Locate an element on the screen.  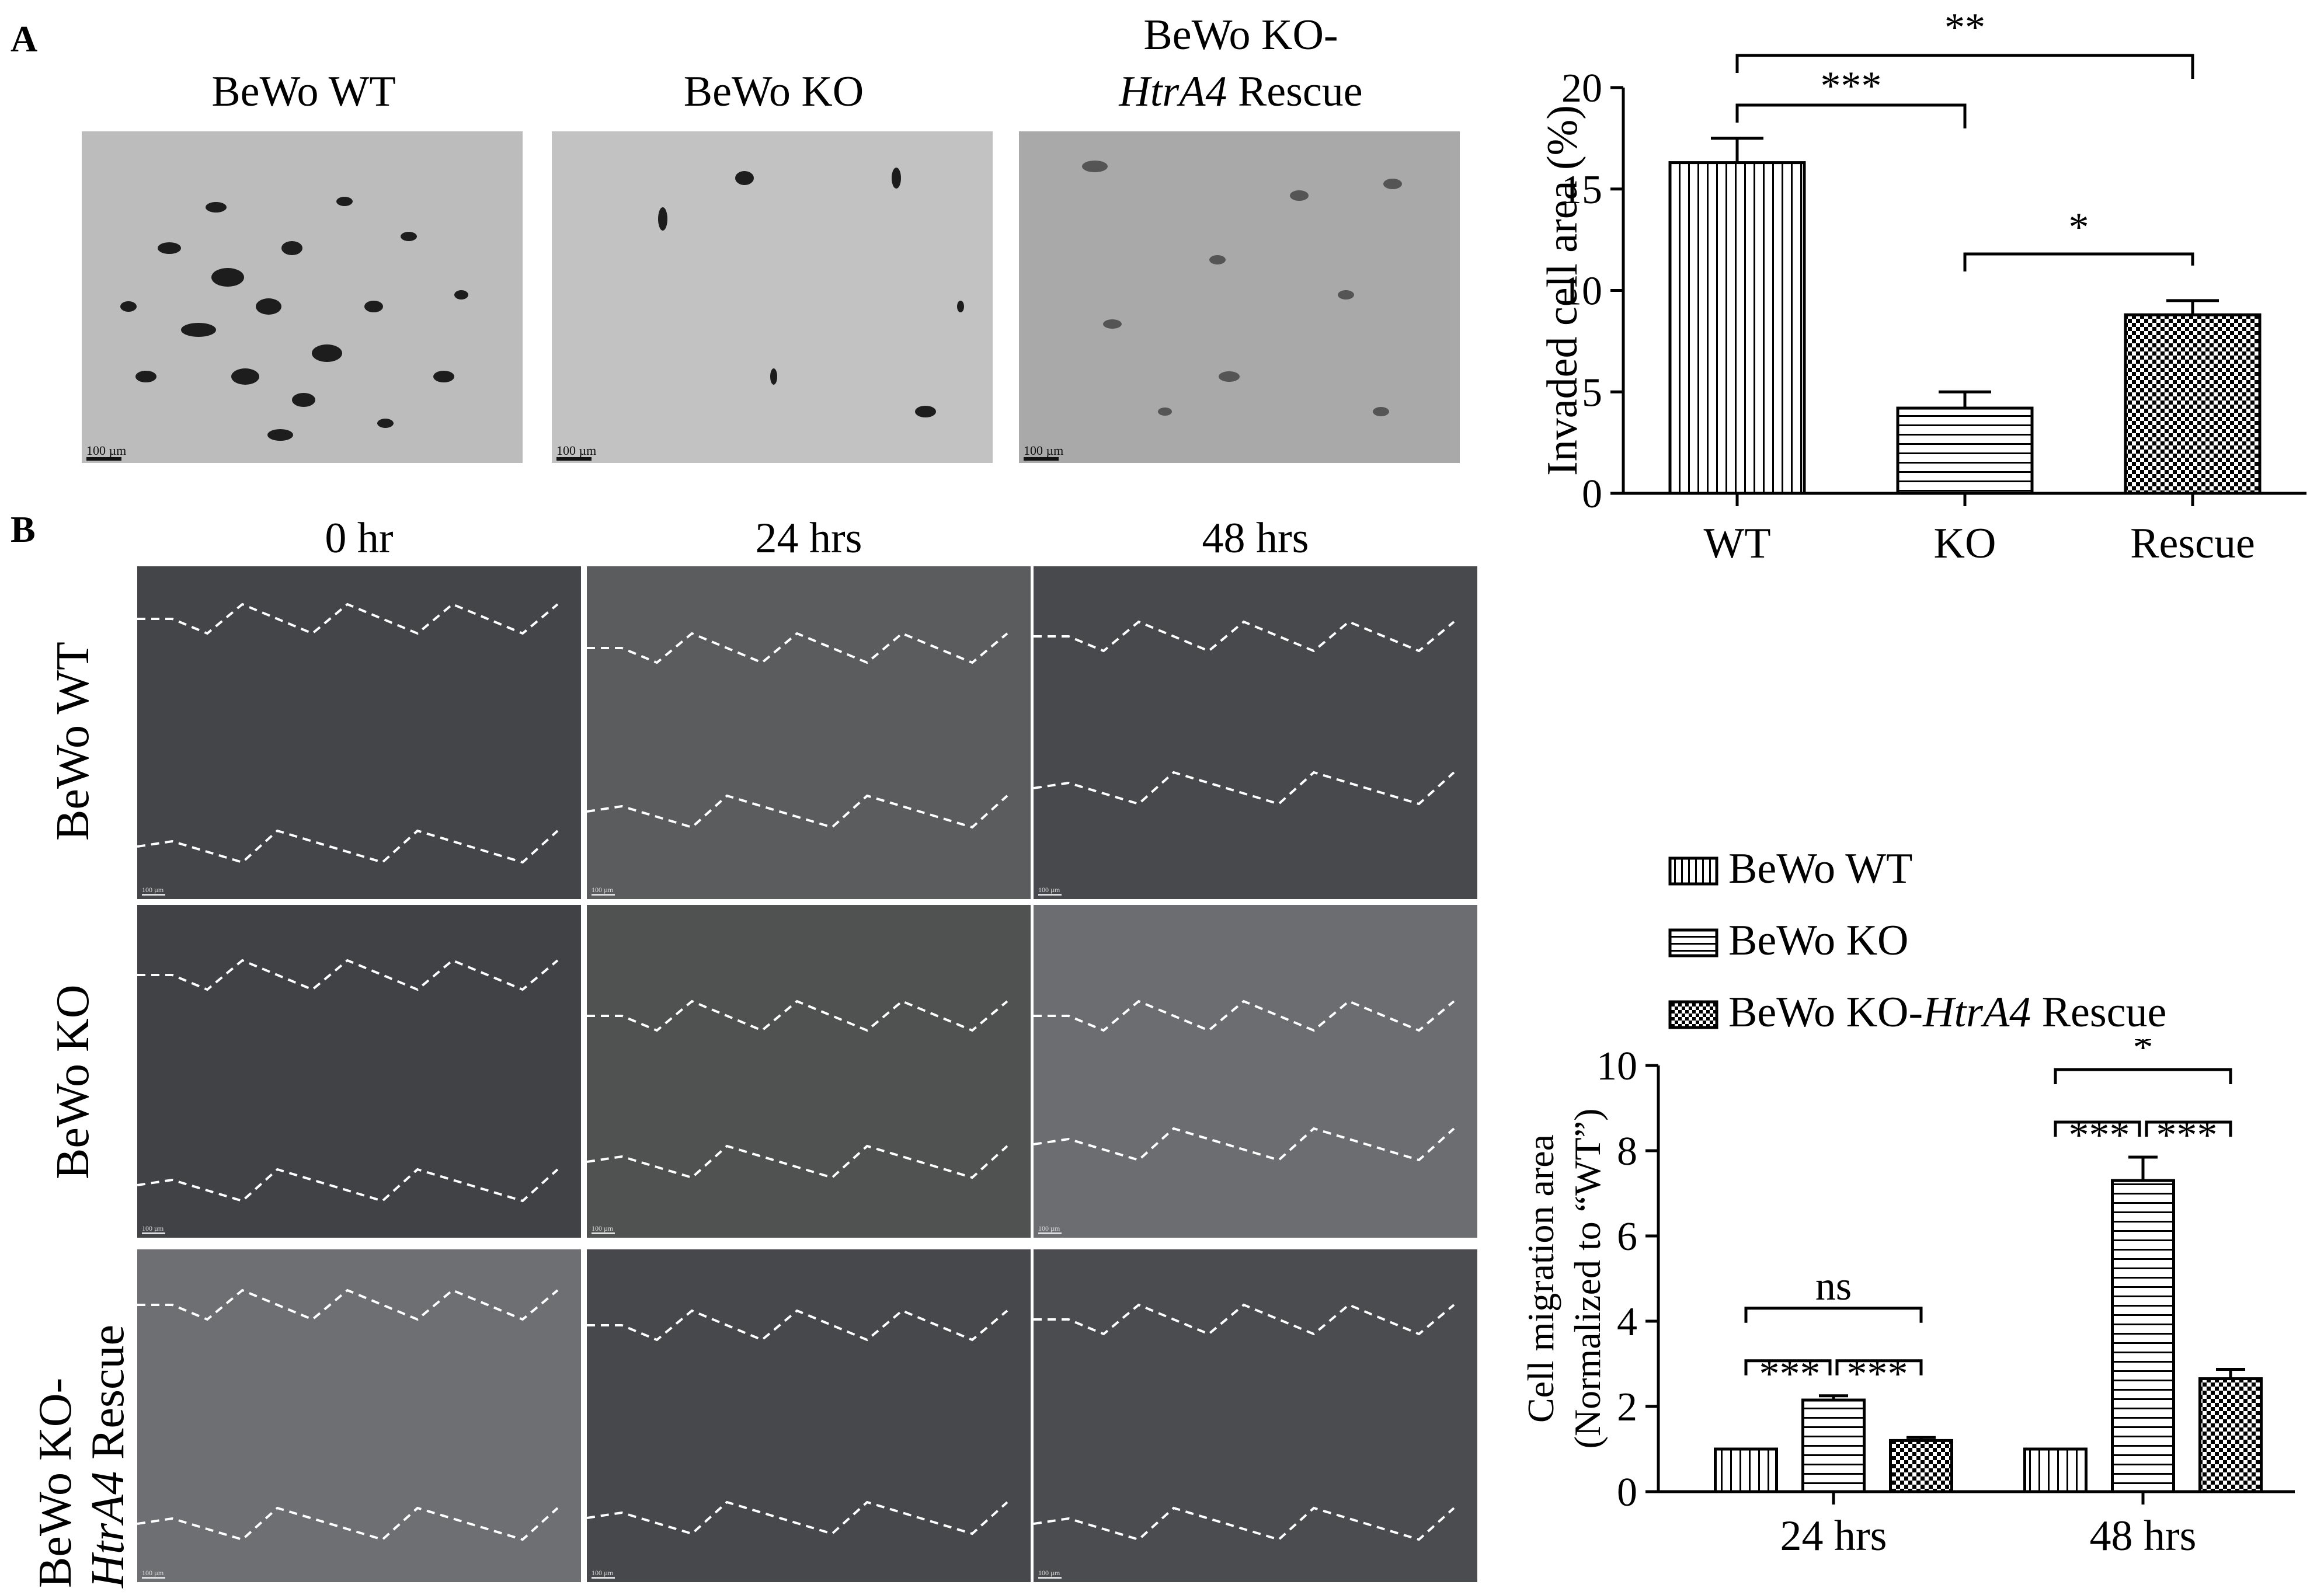
legend-label-rescue: BeWo KO-HtrA4 Rescue is located at coordinates (1947, 1012).